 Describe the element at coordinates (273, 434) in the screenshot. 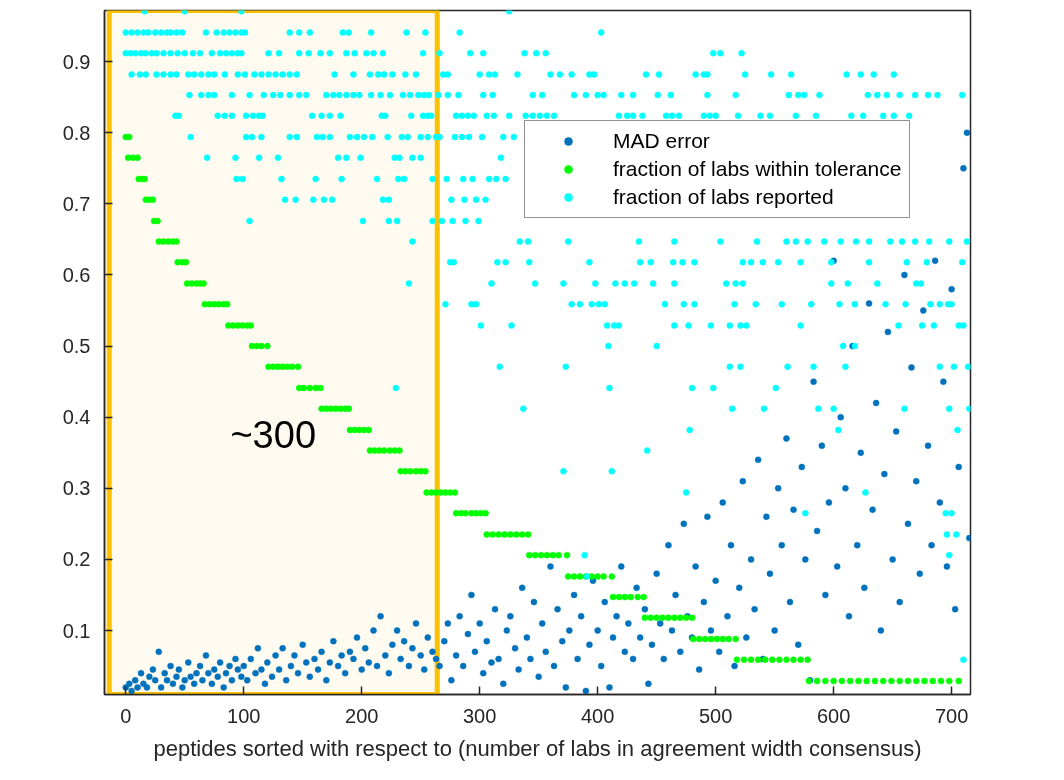

I see `band-label: ~300` at that location.